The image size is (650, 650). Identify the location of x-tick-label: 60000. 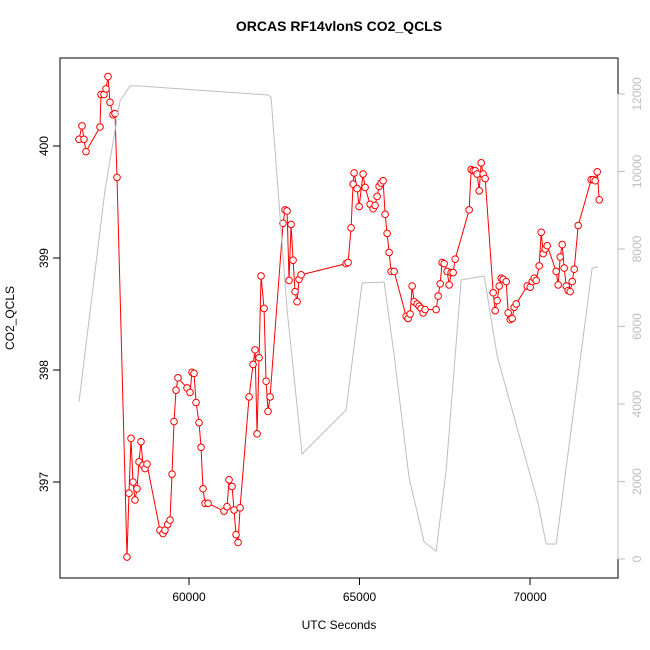
(189, 597).